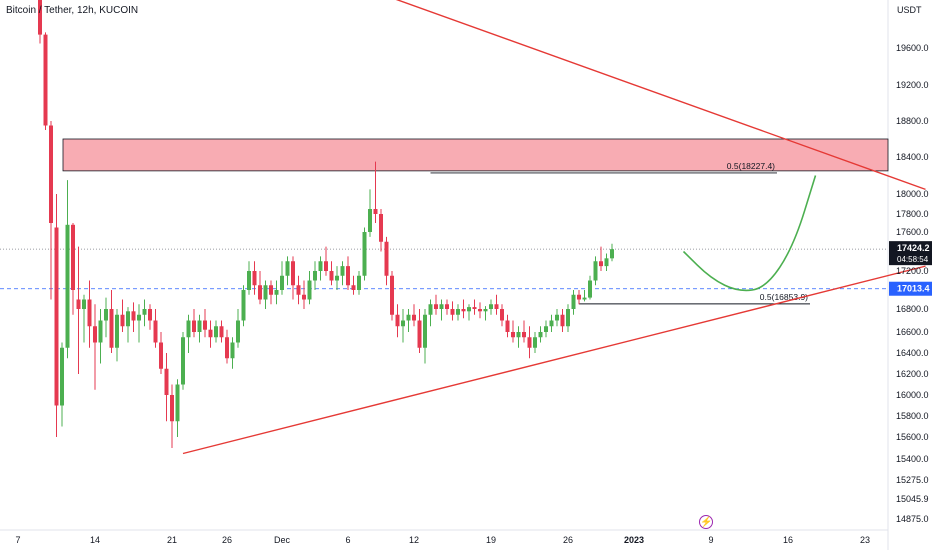 This screenshot has width=932, height=555. What do you see at coordinates (788, 540) in the screenshot?
I see `time-tick-label: 16` at bounding box center [788, 540].